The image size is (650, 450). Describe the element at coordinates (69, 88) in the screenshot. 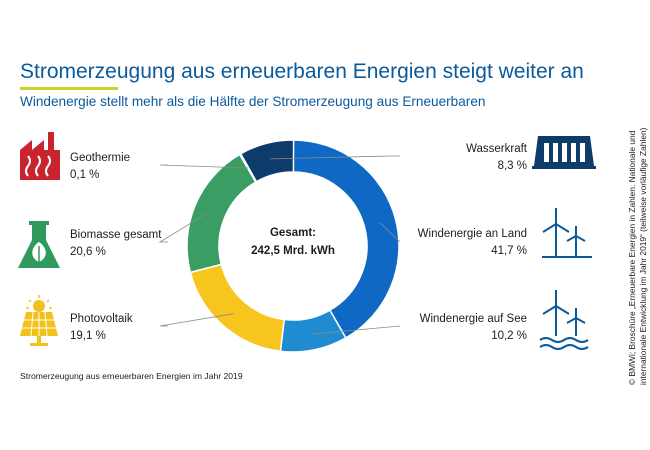

I see `title-accent-rule` at that location.